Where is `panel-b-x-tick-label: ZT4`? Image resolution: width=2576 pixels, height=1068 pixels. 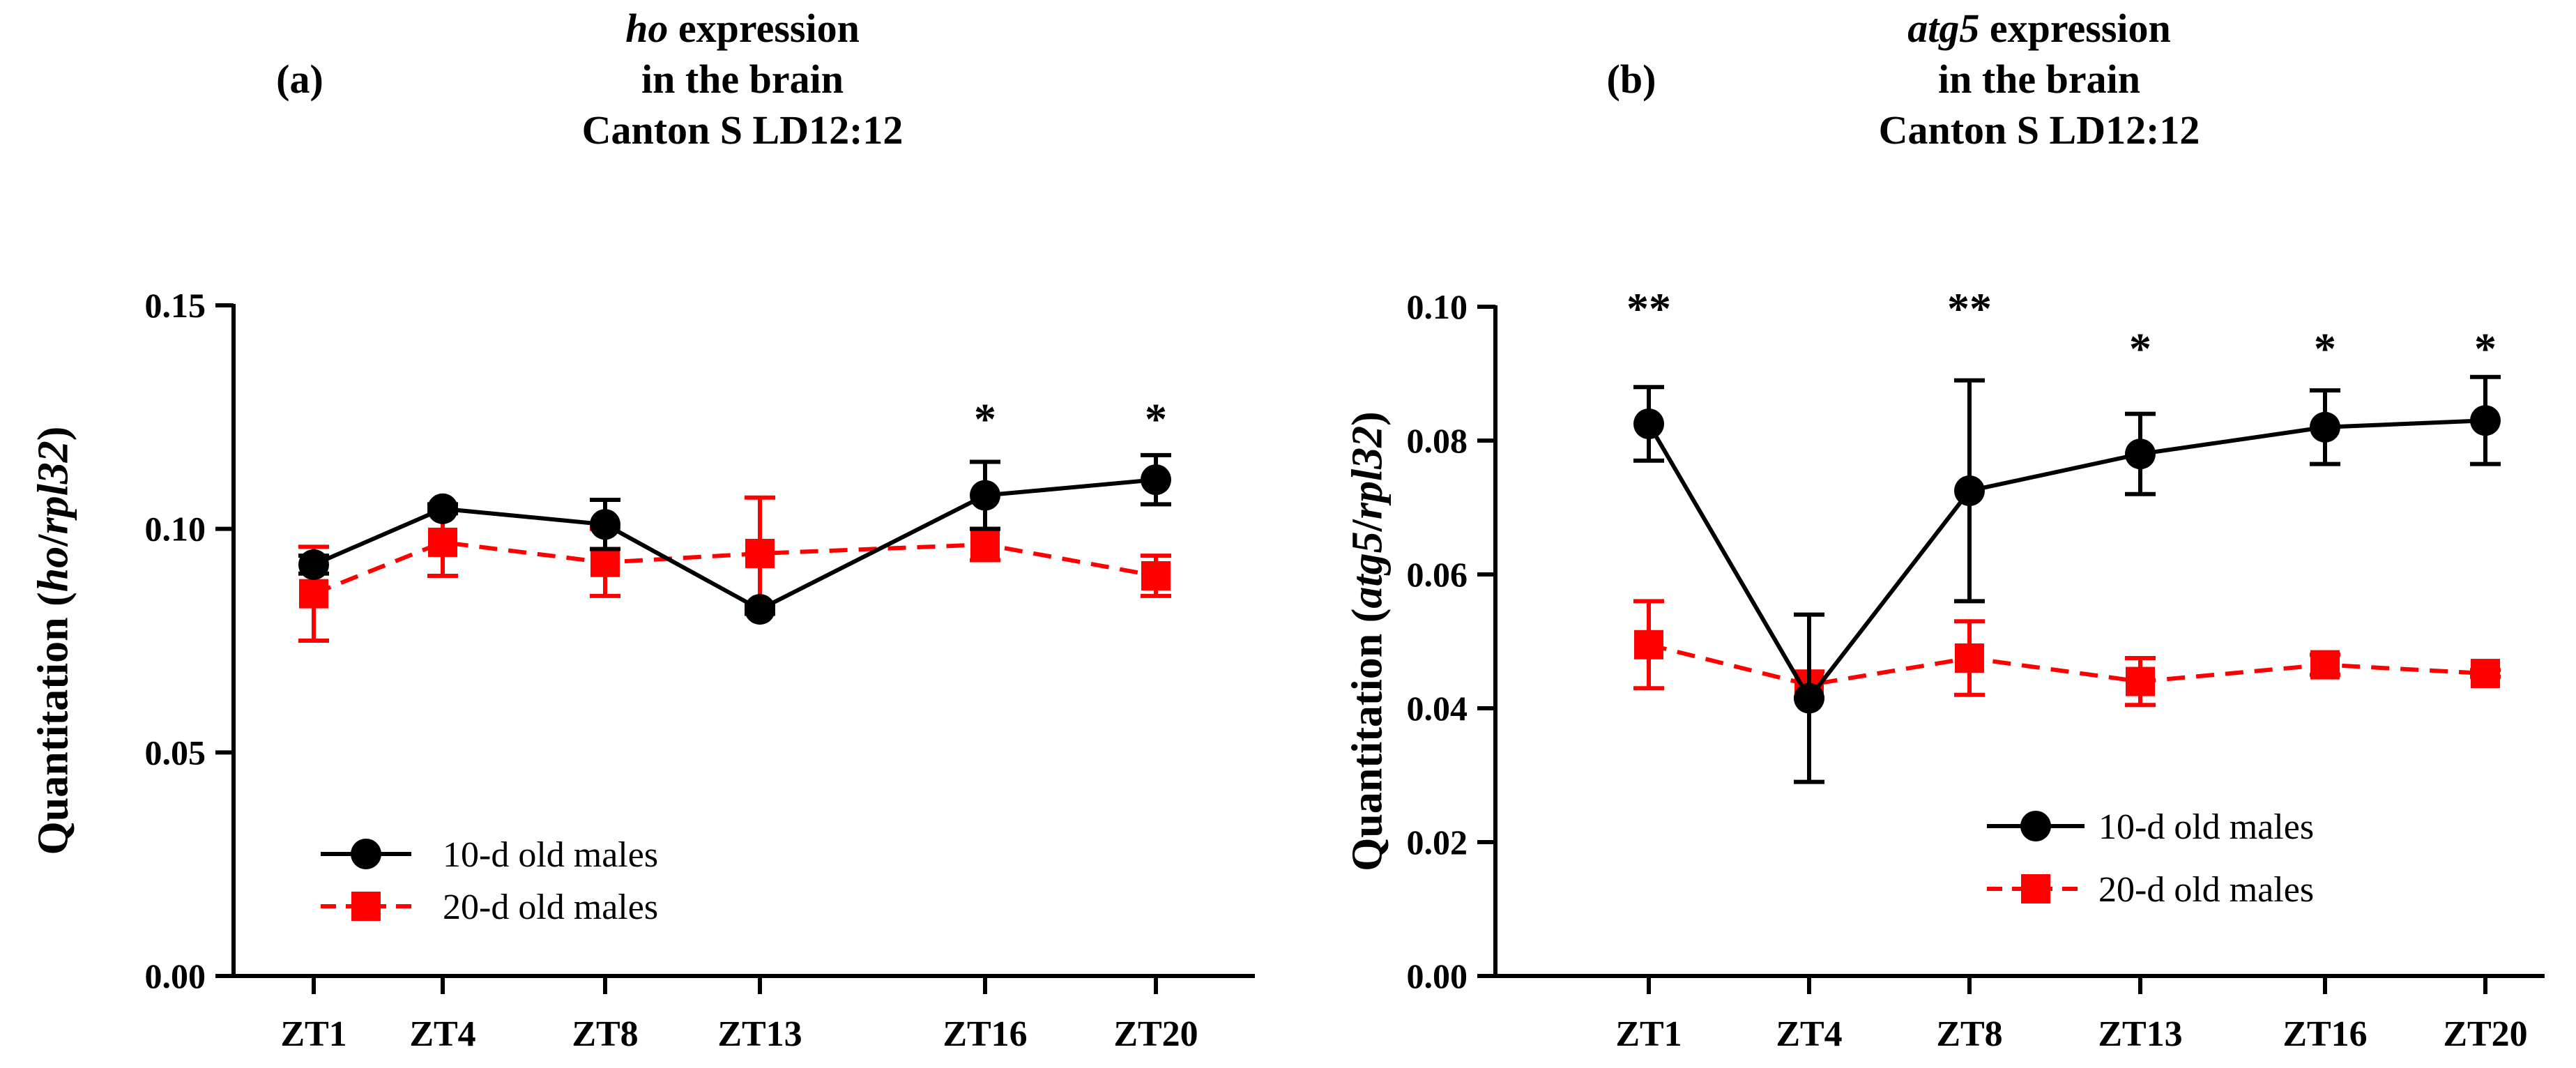 panel-b-x-tick-label: ZT4 is located at coordinates (1809, 1034).